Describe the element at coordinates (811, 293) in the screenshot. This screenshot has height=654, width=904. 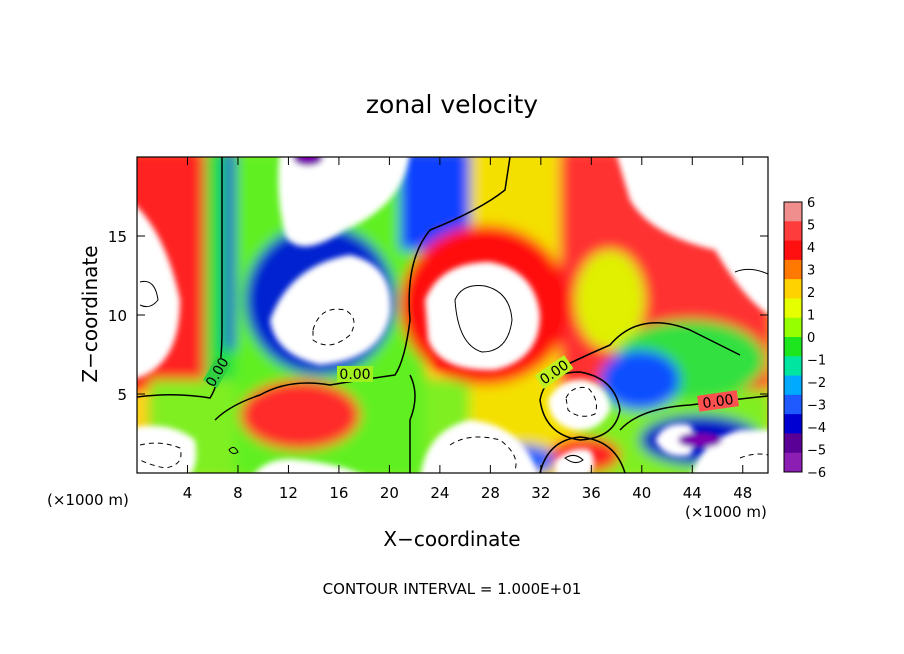
I see `colorbar-label-4: 2` at that location.